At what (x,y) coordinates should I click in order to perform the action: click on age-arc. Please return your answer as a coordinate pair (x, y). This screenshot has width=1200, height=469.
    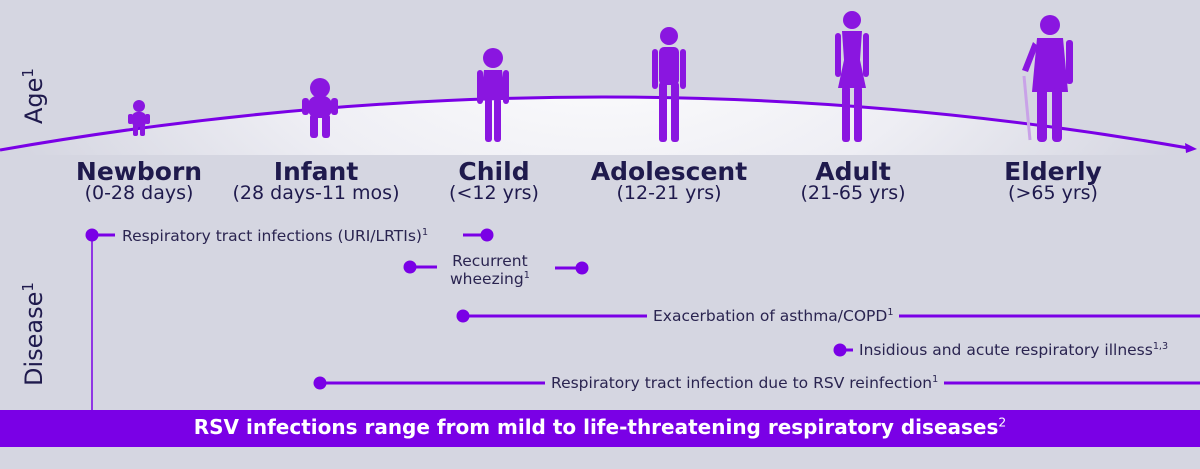
    Looking at the image, I should click on (594, 123).